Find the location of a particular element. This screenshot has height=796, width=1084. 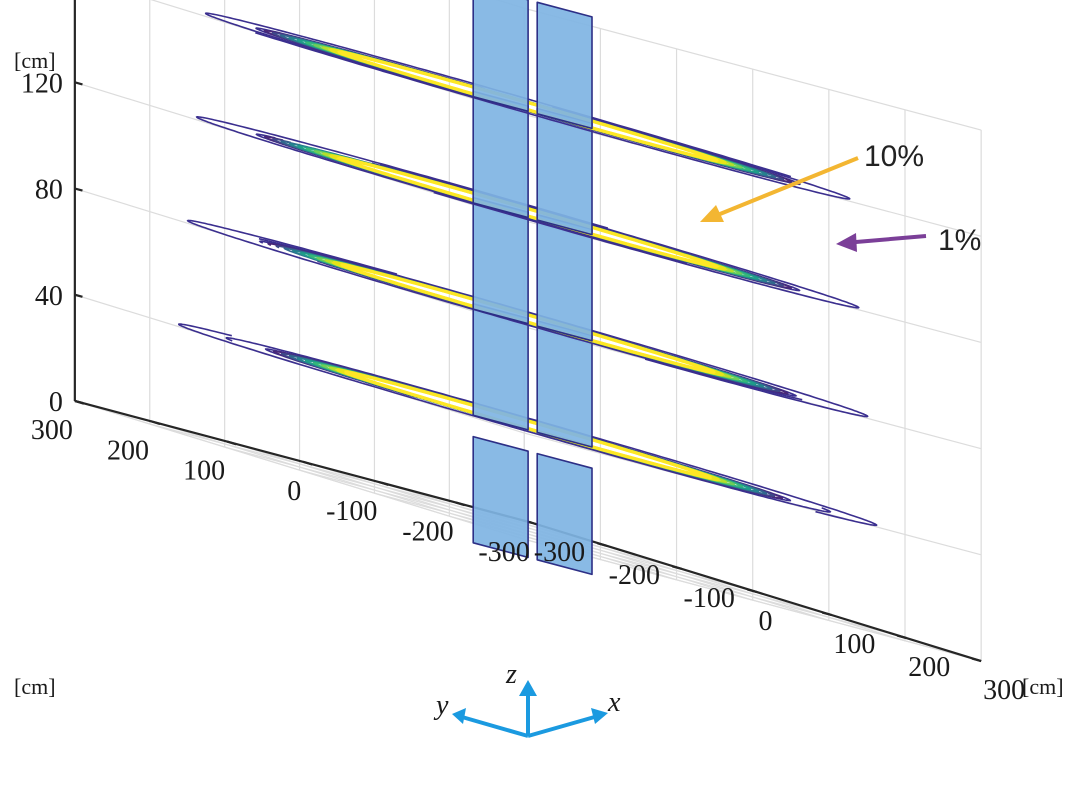

x-tick-label: 100 is located at coordinates (854, 644).